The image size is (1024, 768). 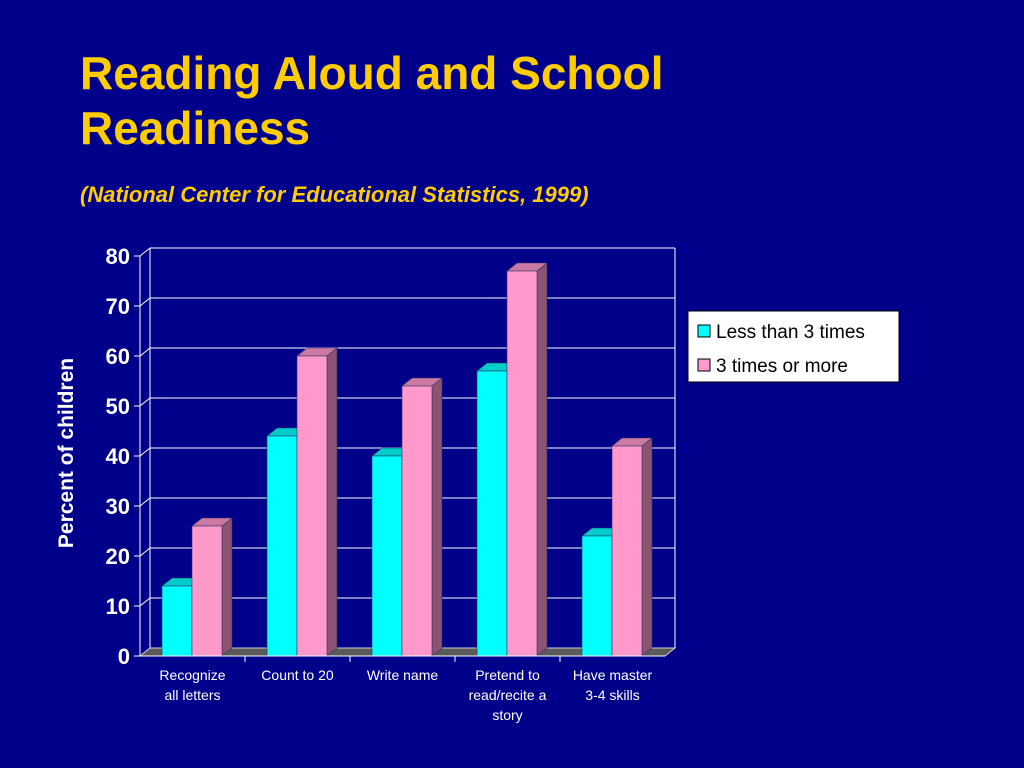 I want to click on x-tick-label: Recognize all letters, so click(x=192, y=685).